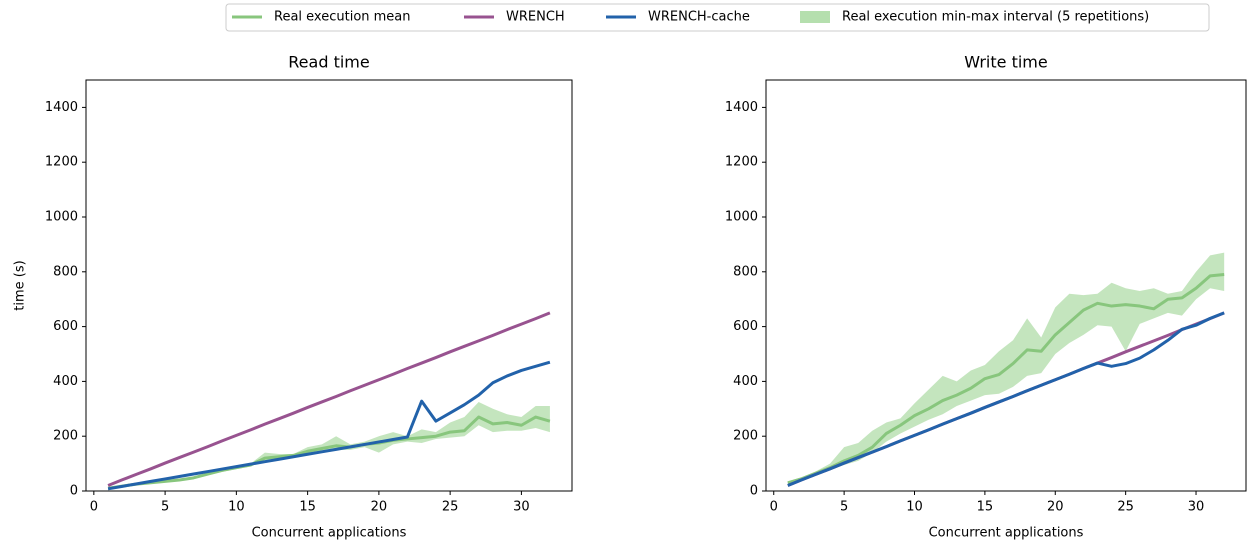 Image resolution: width=1248 pixels, height=548 pixels. I want to click on legend, so click(717, 17).